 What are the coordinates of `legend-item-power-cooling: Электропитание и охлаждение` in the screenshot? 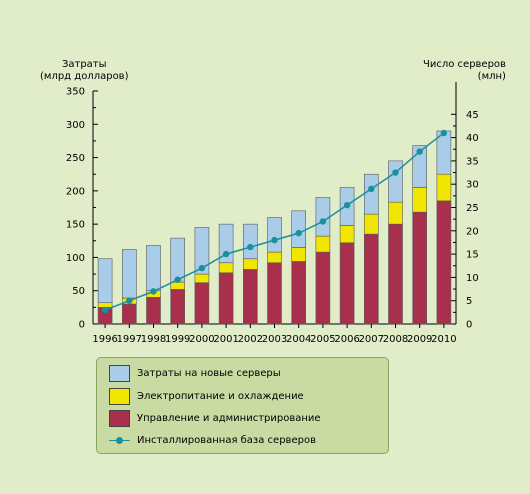 It's located at (206, 396).